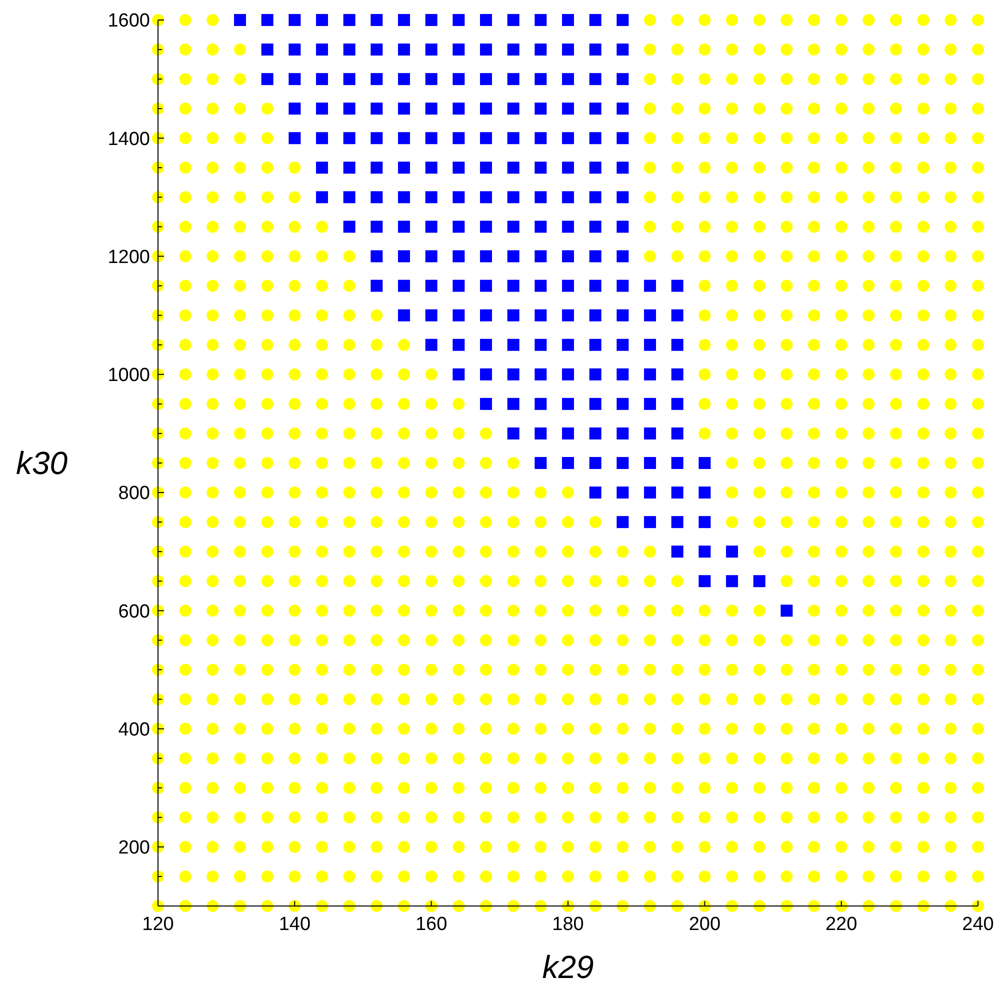  Describe the element at coordinates (568, 924) in the screenshot. I see `x-tick-label: 180` at that location.